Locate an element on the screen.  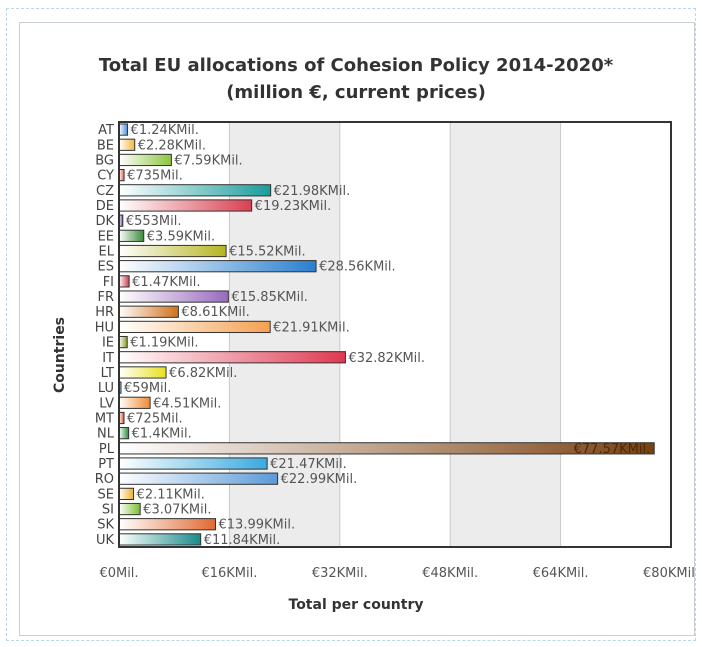
category-label: EE is located at coordinates (106, 236).